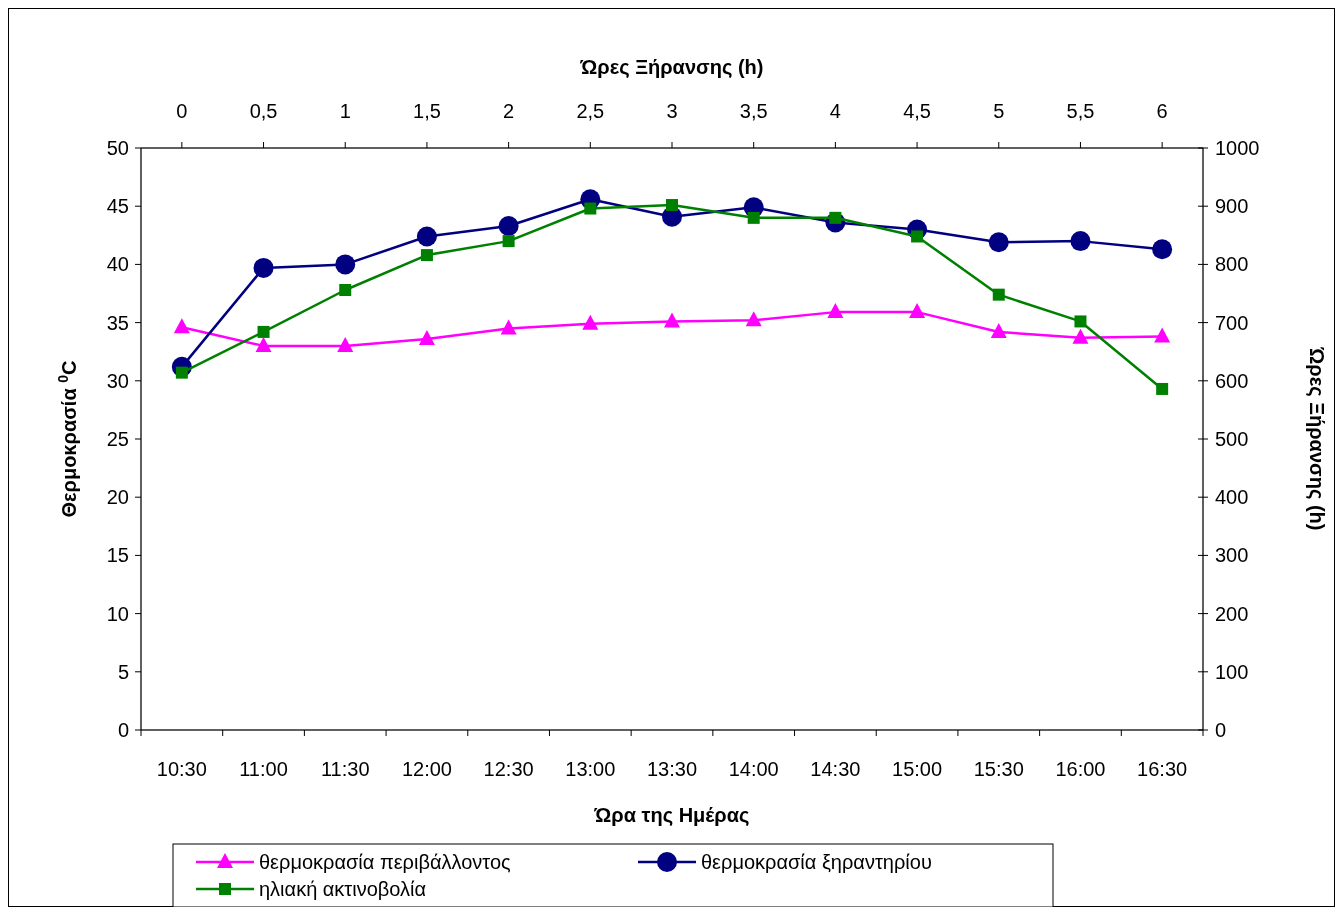  I want to click on x2-tick-label: 2,5, so click(590, 111).